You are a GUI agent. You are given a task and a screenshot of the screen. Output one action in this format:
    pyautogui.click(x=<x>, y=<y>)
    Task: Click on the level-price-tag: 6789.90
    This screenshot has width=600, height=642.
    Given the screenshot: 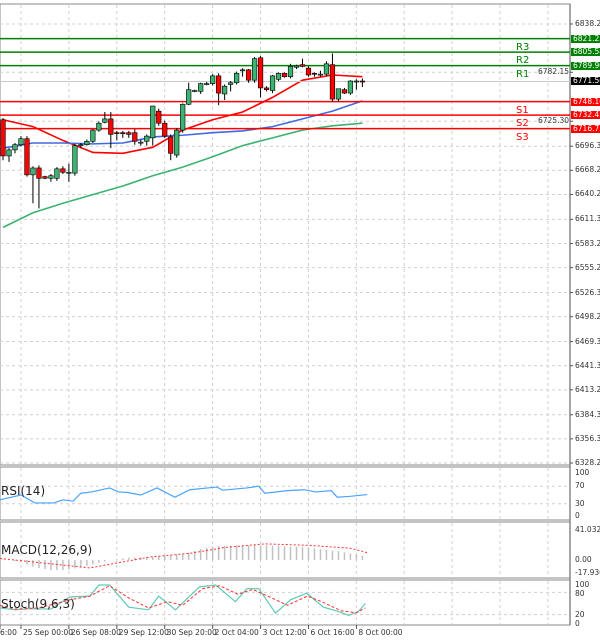 What is the action you would take?
    pyautogui.click(x=585, y=65)
    